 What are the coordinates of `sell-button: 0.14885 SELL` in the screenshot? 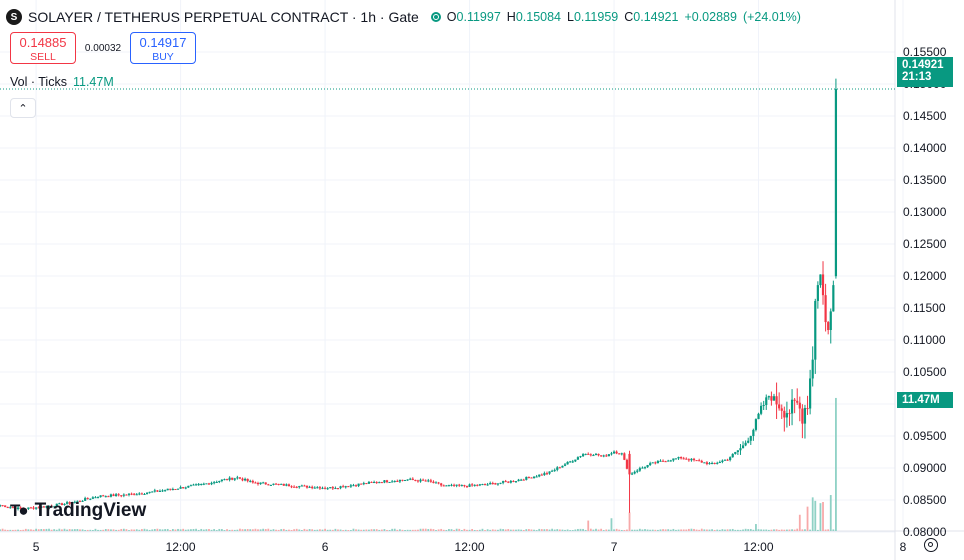 It's located at (43, 48).